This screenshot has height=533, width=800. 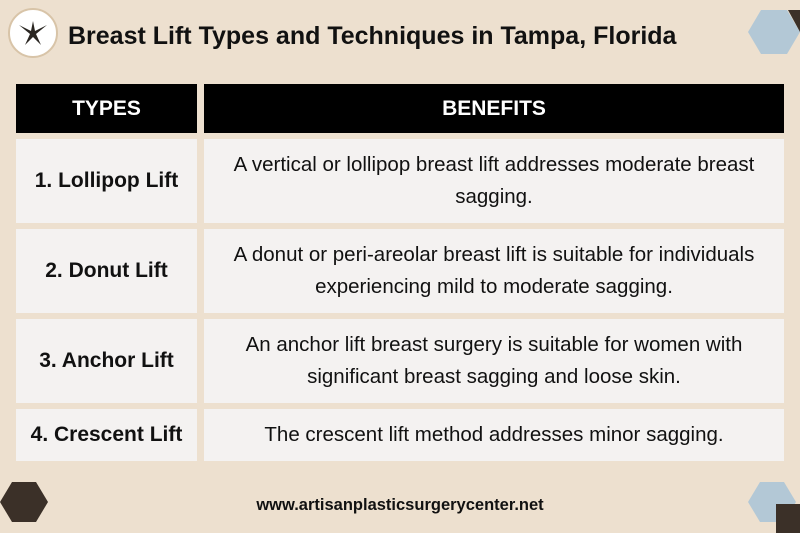 What do you see at coordinates (400, 505) in the screenshot?
I see `website-url: www.artisanplasticsurgerycenter.net` at bounding box center [400, 505].